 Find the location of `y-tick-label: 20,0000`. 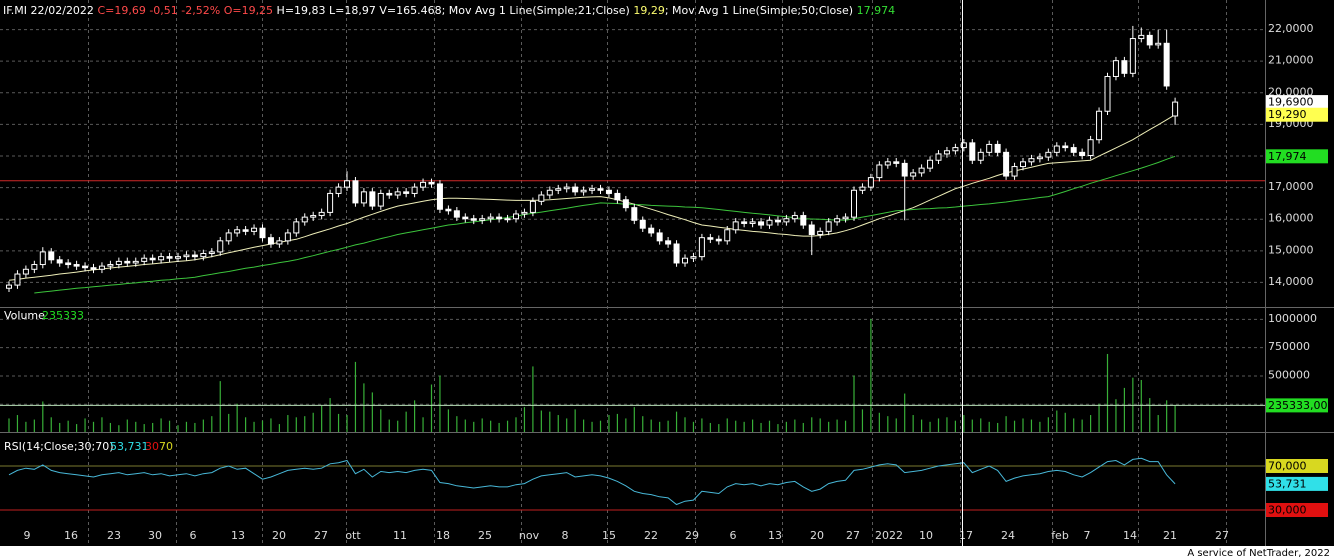

y-tick-label: 20,0000 is located at coordinates (1291, 91).